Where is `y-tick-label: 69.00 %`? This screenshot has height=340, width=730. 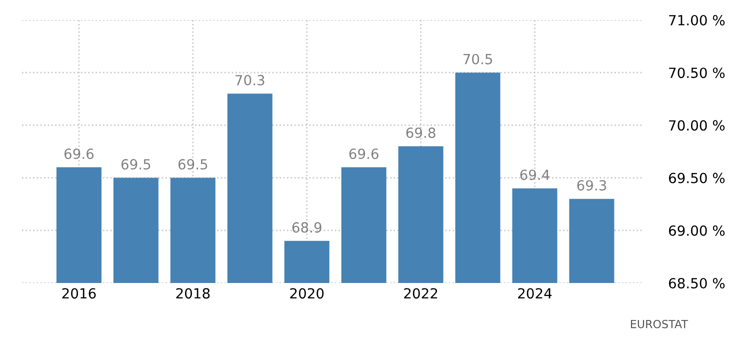 y-tick-label: 69.00 % is located at coordinates (696, 230).